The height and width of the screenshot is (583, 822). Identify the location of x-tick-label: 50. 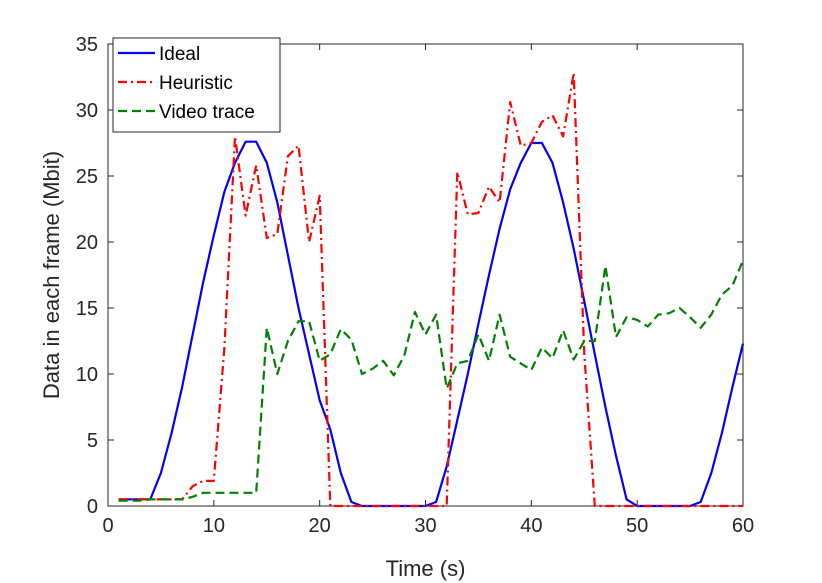
(637, 526).